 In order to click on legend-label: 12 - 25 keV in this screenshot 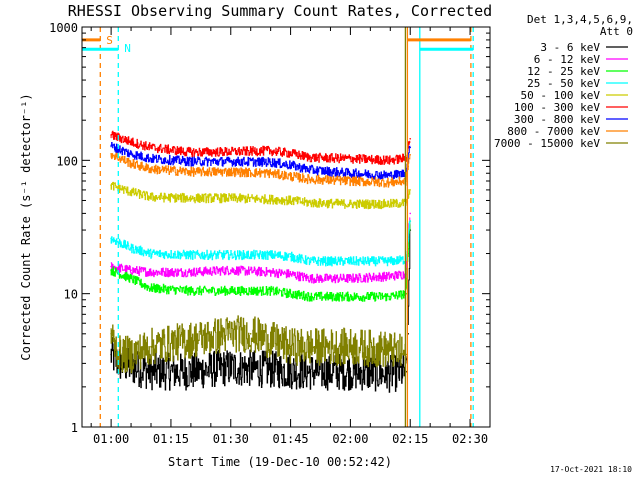, I will do `click(563, 71)`.